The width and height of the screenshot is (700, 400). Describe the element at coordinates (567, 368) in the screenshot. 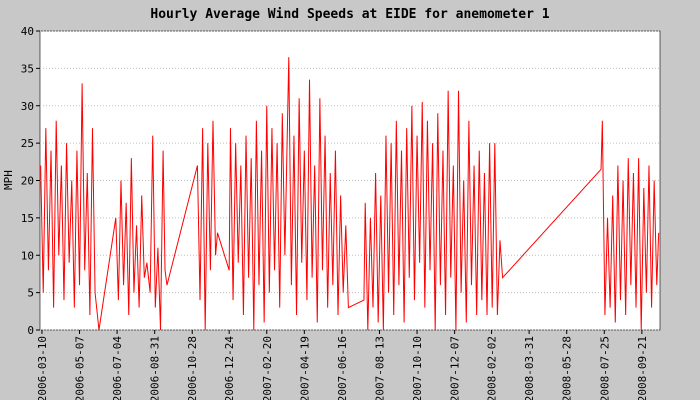

I see `x-tick-label: 2008-05-28` at that location.